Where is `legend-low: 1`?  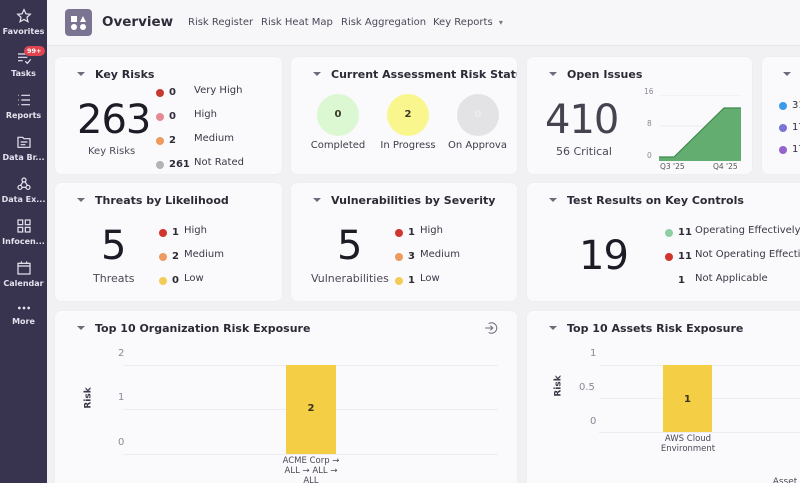
legend-low: 1 is located at coordinates (405, 281).